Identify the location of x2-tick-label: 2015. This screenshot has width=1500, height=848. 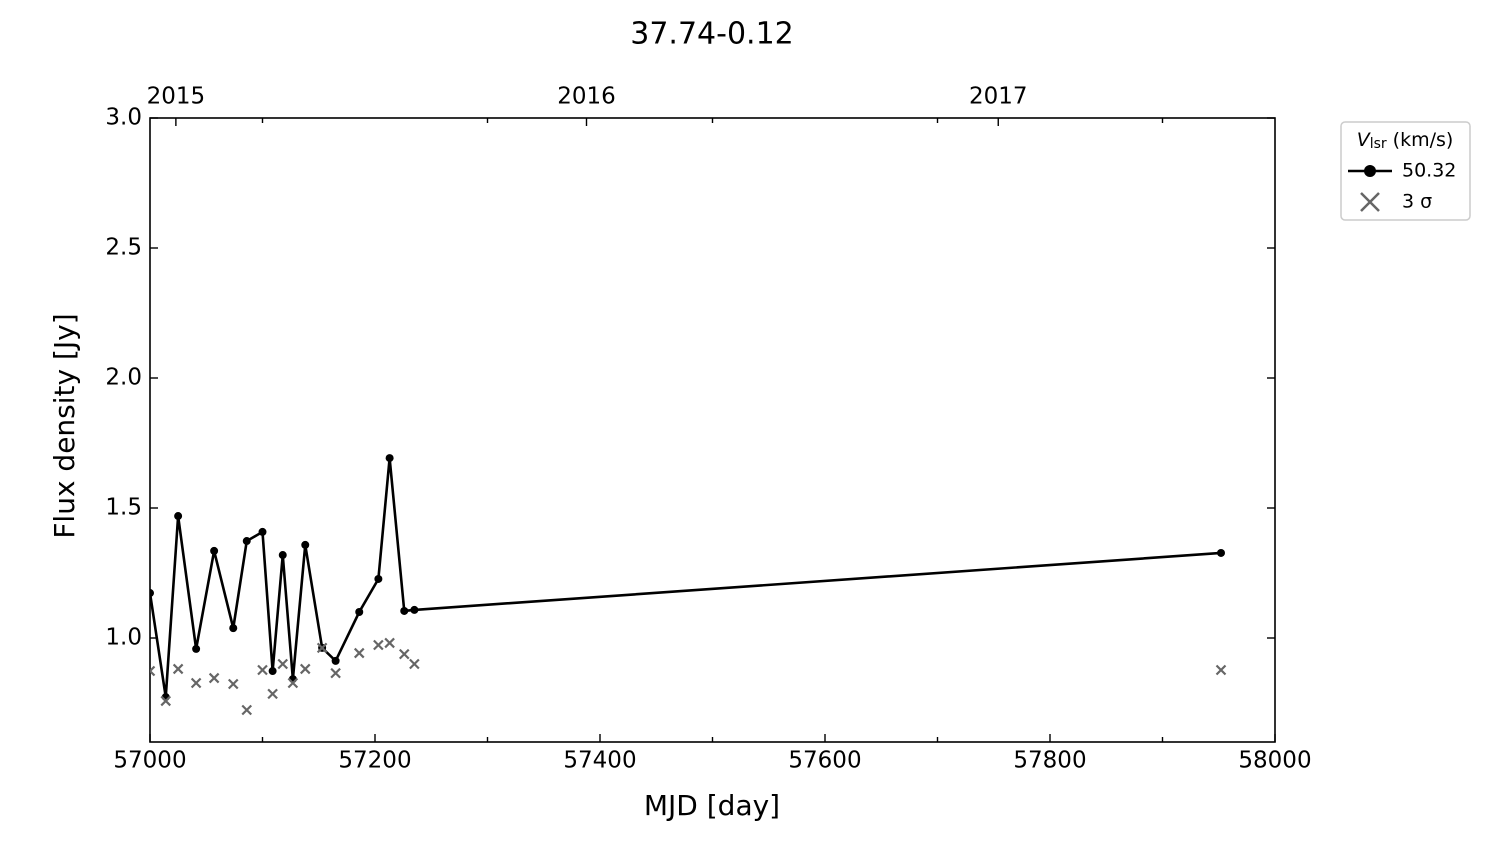
(176, 97).